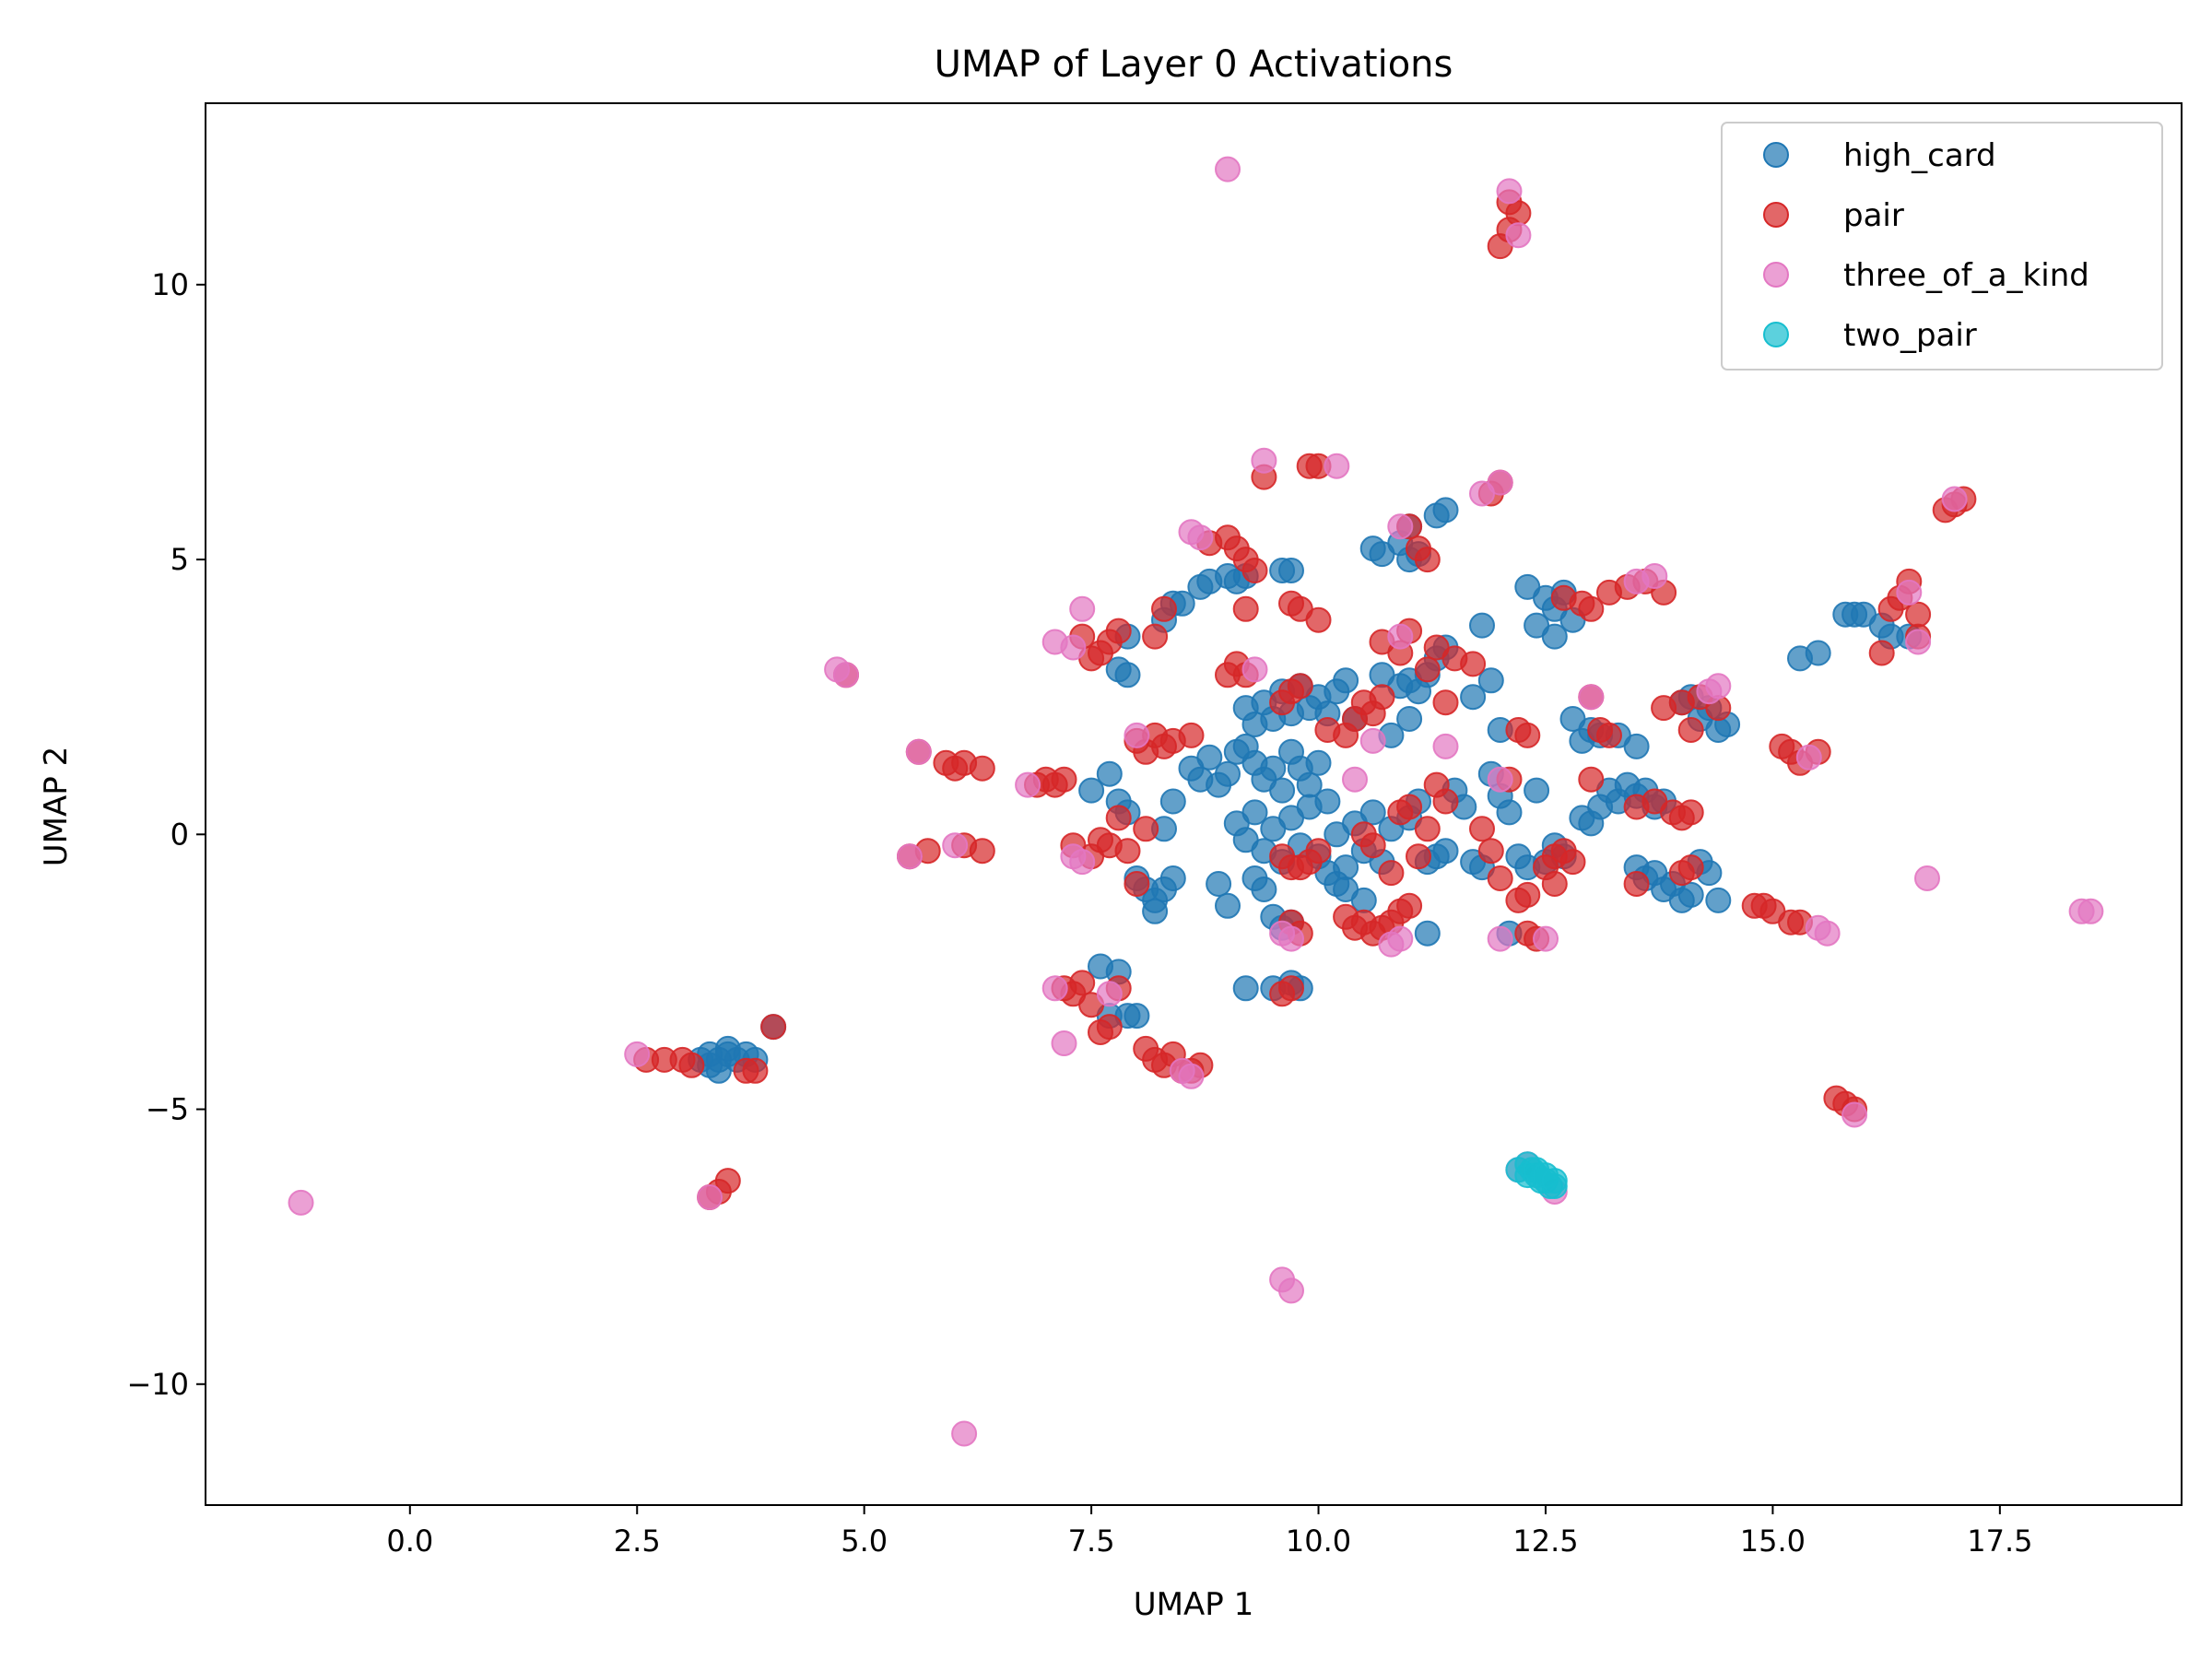  I want to click on x-tick-label: 0.0, so click(409, 1541).